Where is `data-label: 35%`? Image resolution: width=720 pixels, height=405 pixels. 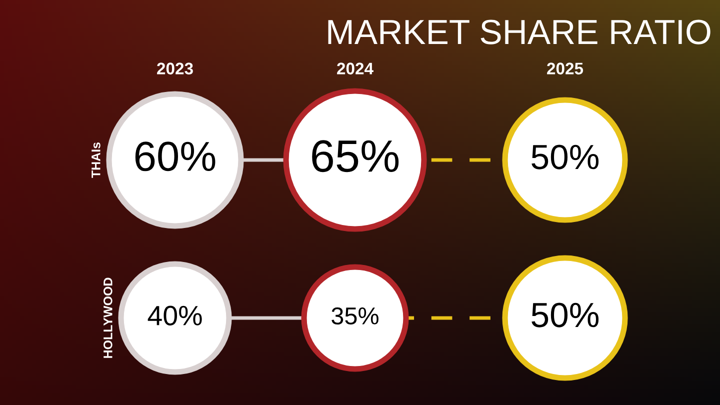 data-label: 35% is located at coordinates (355, 316).